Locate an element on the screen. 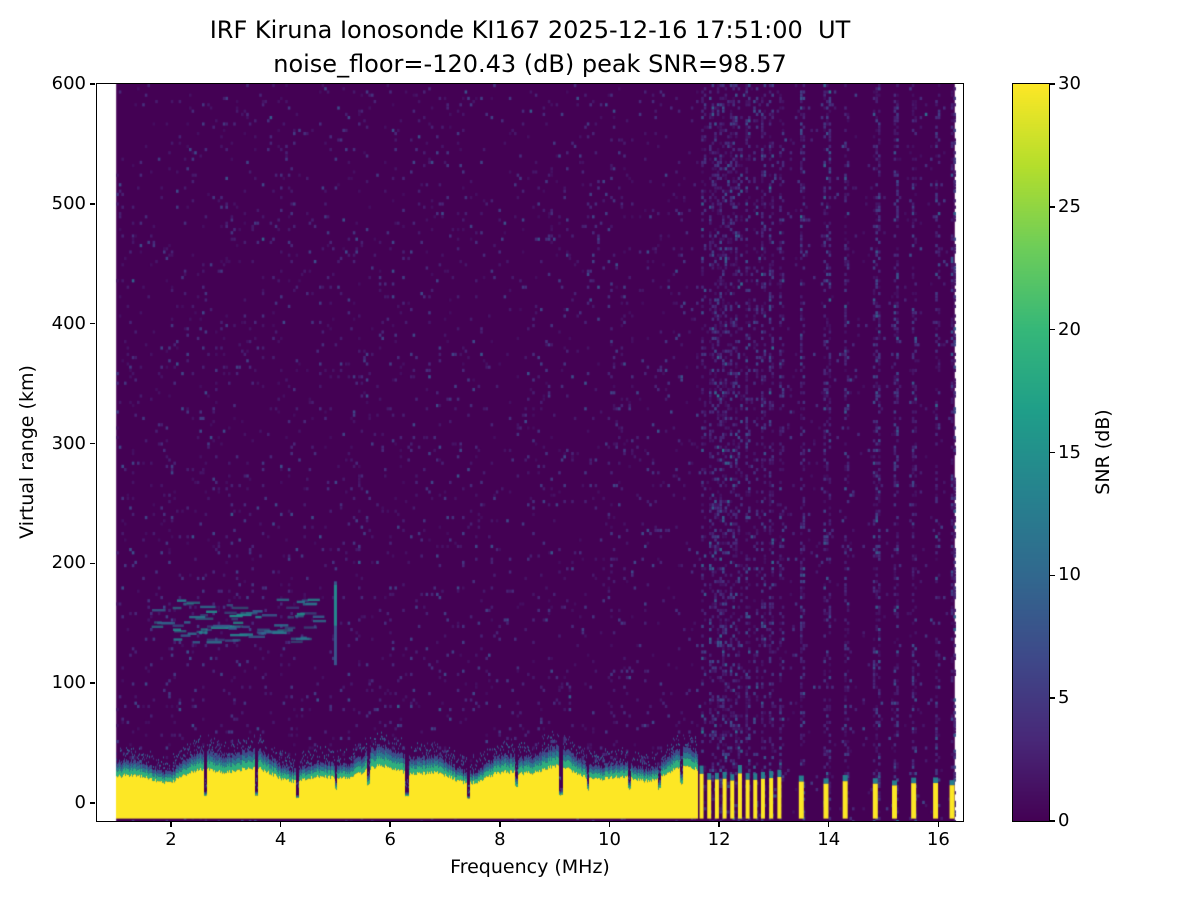  colorbar-gradient-canvas is located at coordinates (1031, 452).